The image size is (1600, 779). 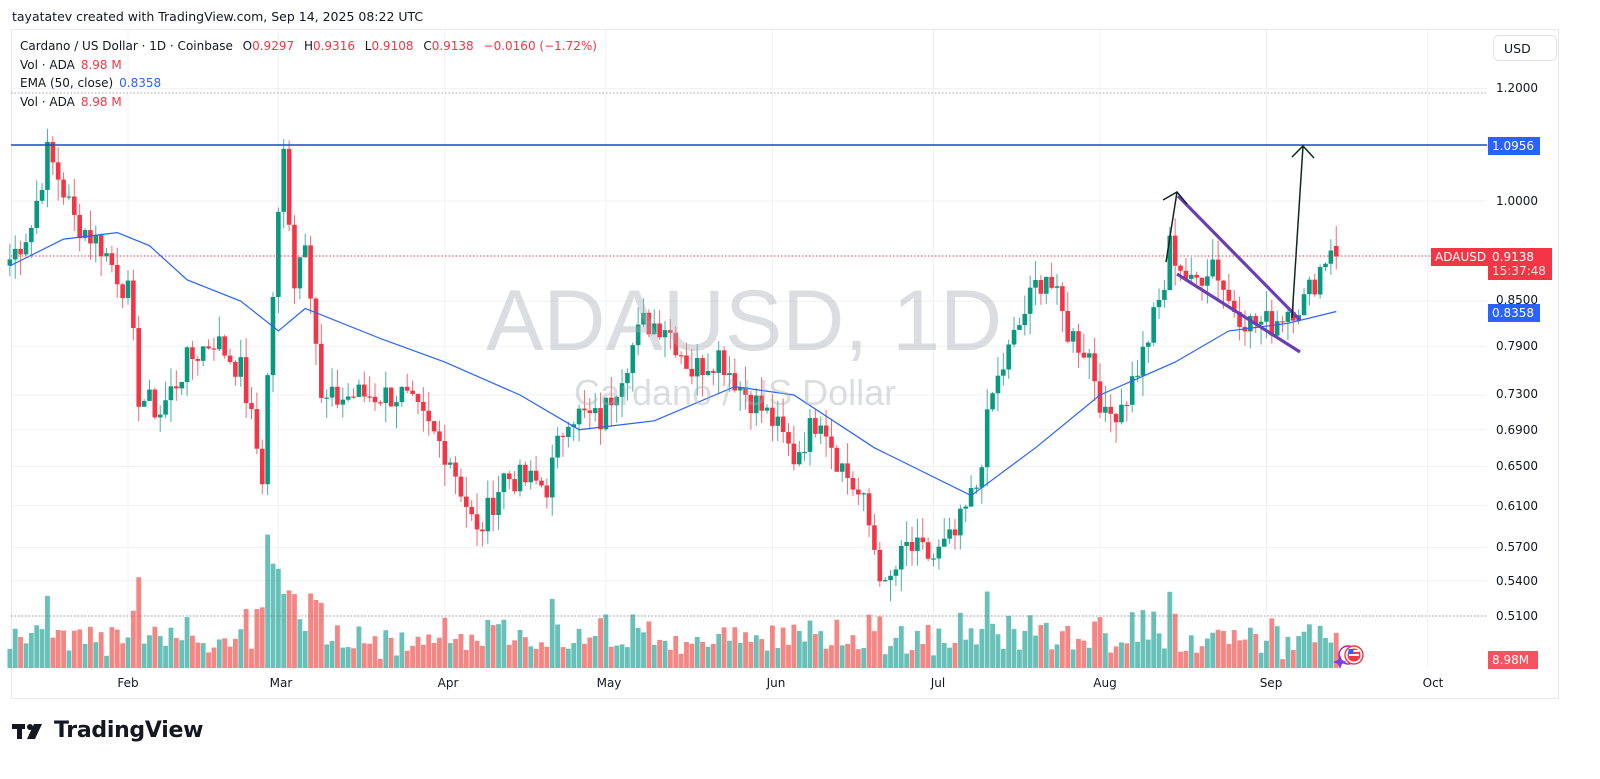 I want to click on price-tick: 0.8500, so click(x=1517, y=300).